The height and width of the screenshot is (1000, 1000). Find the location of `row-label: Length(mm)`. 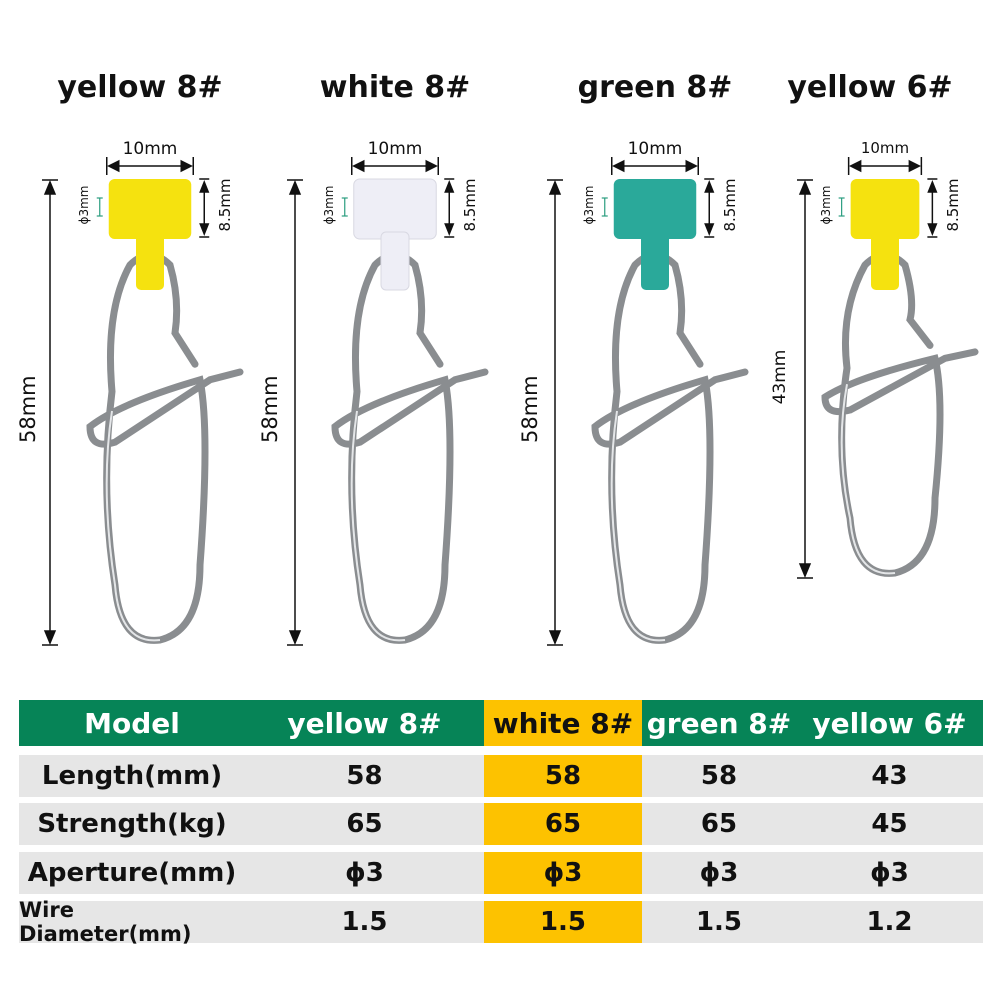

row-label: Length(mm) is located at coordinates (132, 776).